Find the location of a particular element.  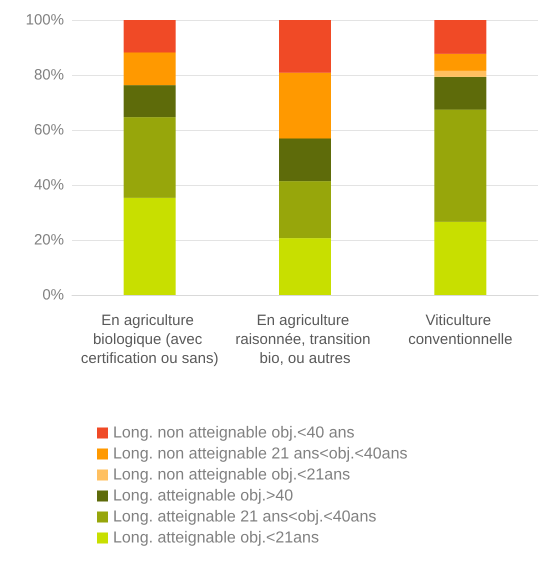

legend-label: Long. non atteignable obj.<40 ans is located at coordinates (234, 433).